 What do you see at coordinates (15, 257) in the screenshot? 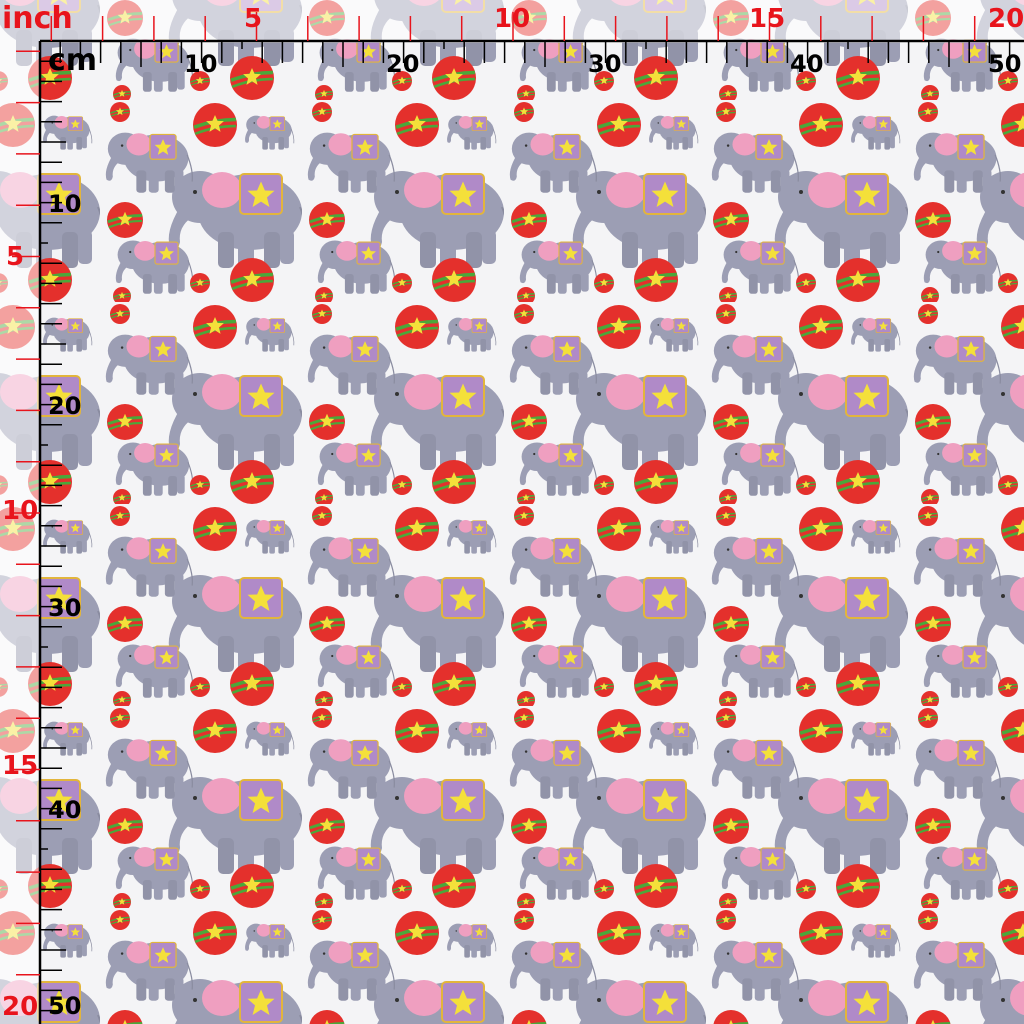
I see `left-inch-label: 5` at bounding box center [15, 257].